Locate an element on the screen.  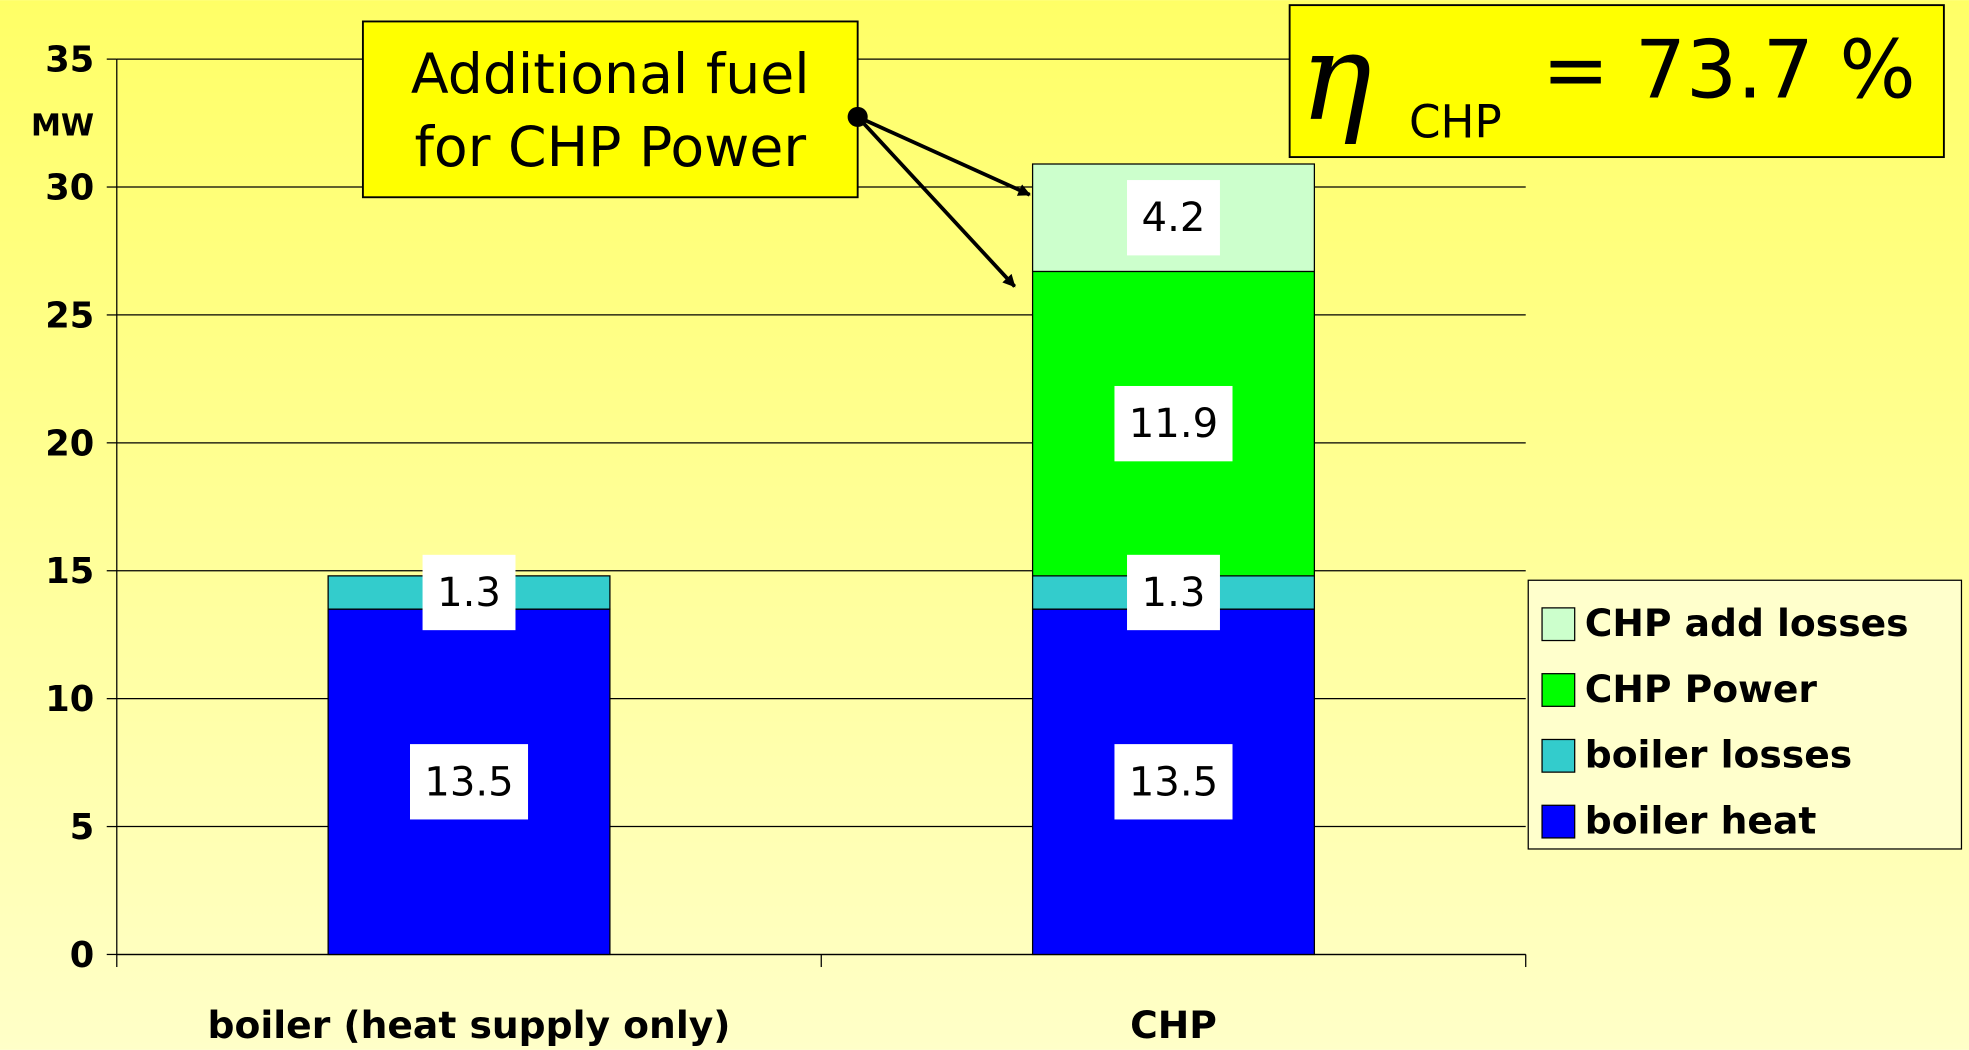
y-tick-label: 10 is located at coordinates (69, 699).